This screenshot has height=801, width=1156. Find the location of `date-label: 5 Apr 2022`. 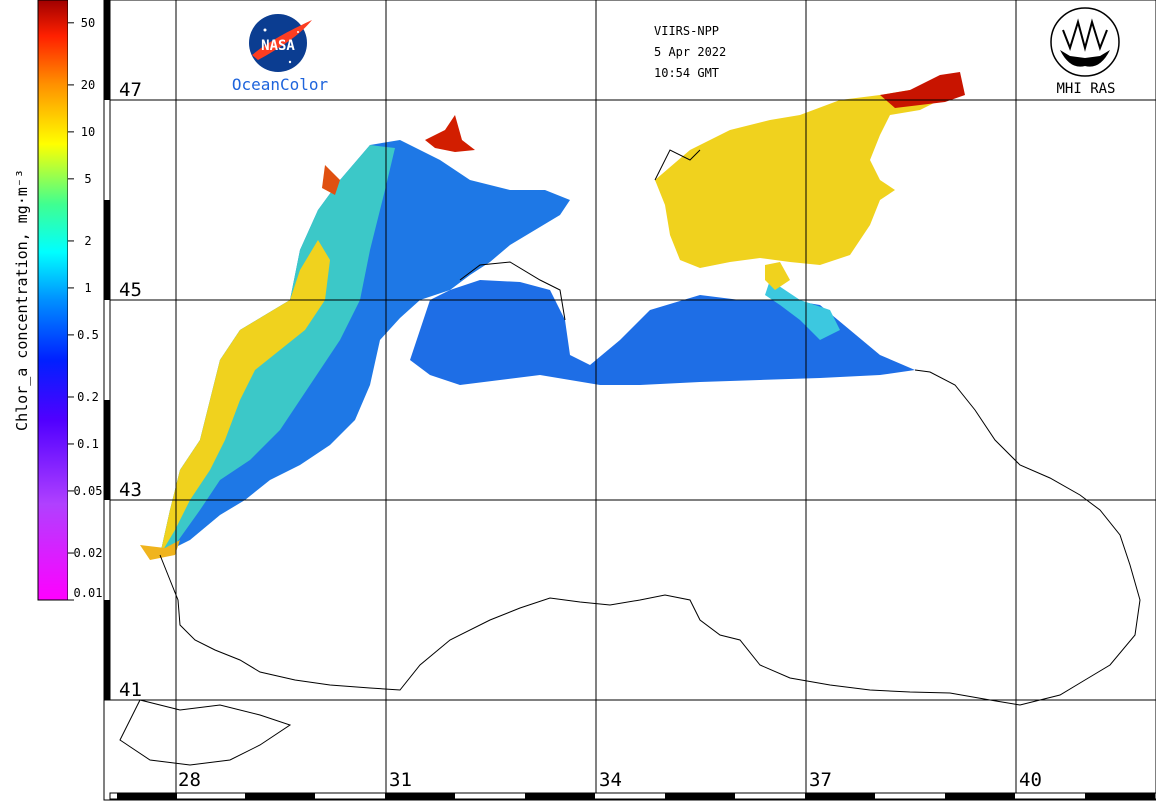

date-label: 5 Apr 2022 is located at coordinates (690, 52).